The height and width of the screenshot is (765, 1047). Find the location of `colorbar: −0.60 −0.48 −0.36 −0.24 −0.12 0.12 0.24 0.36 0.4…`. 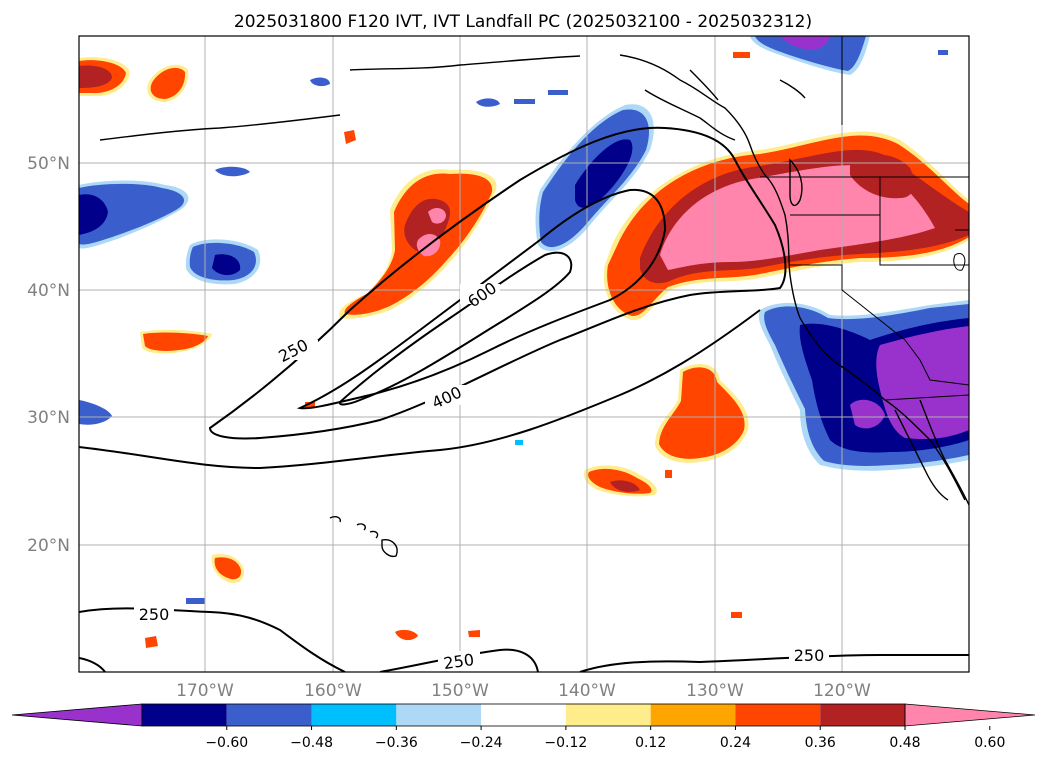

colorbar: −0.60 −0.48 −0.36 −0.24 −0.12 0.12 0.24 0.36 0.4… is located at coordinates (523, 727).